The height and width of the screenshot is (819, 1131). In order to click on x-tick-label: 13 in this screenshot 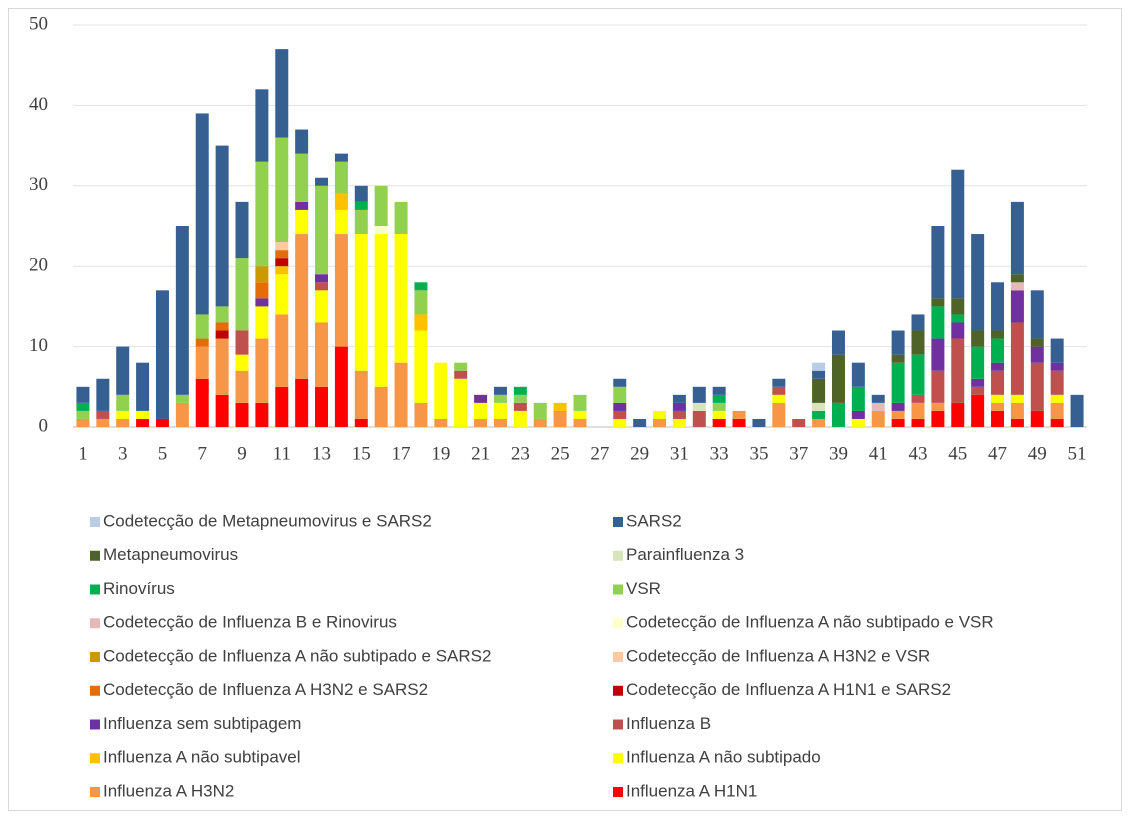, I will do `click(321, 453)`.